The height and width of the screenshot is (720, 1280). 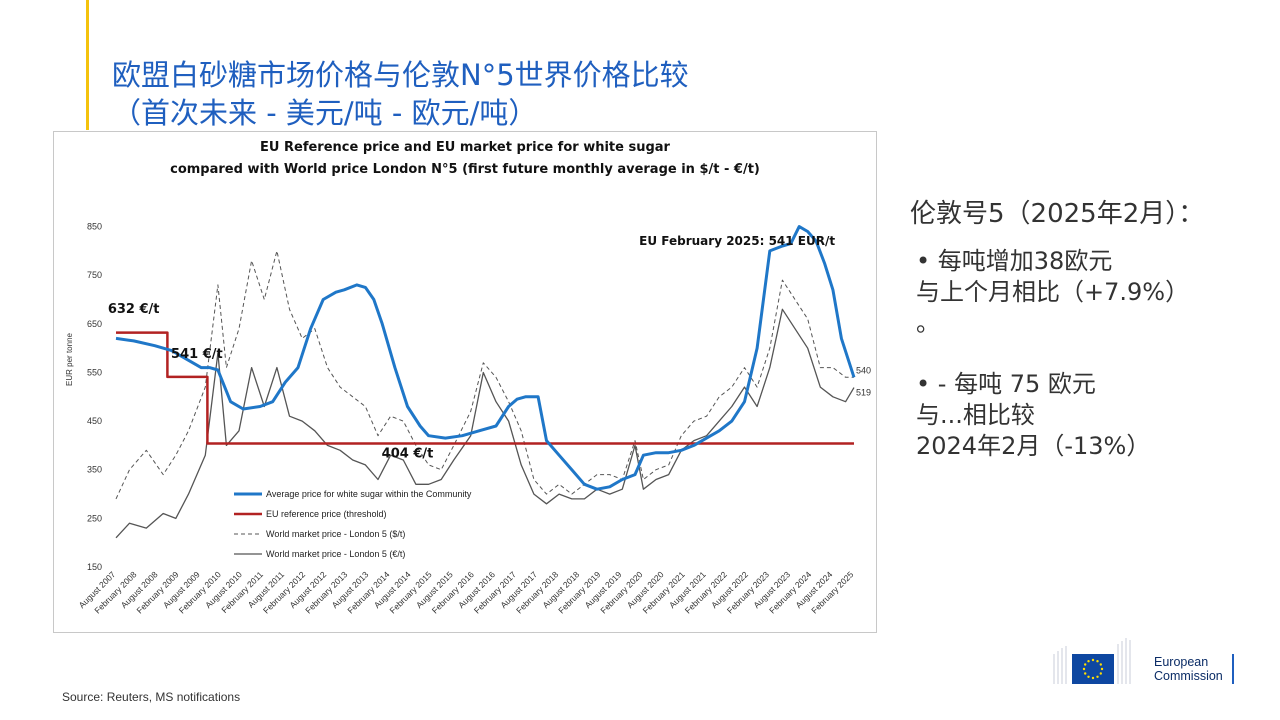 What do you see at coordinates (94, 567) in the screenshot?
I see `y-tick-label: 150` at bounding box center [94, 567].